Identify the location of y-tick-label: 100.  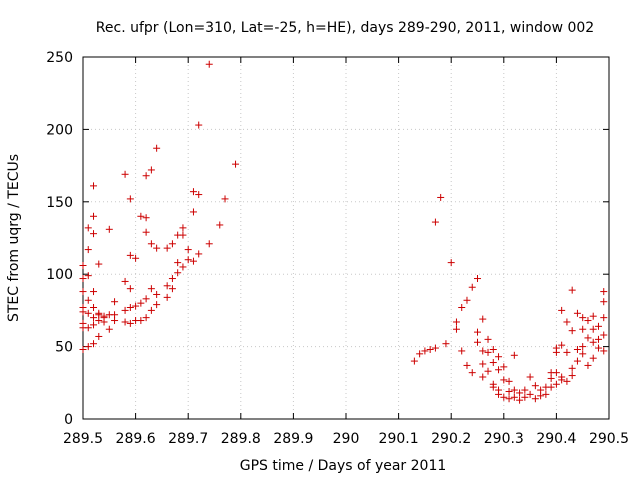
(59, 275).